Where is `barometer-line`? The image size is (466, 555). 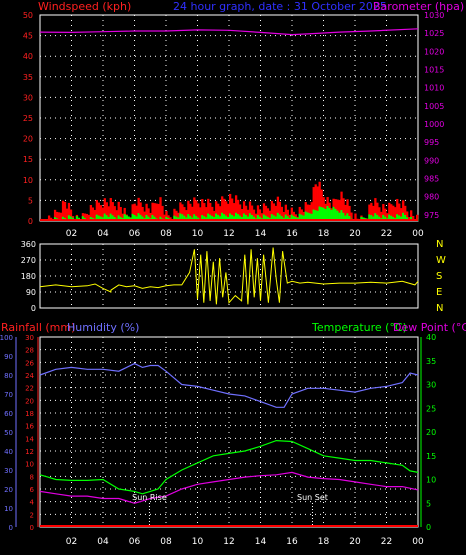 barometer-line is located at coordinates (229, 32).